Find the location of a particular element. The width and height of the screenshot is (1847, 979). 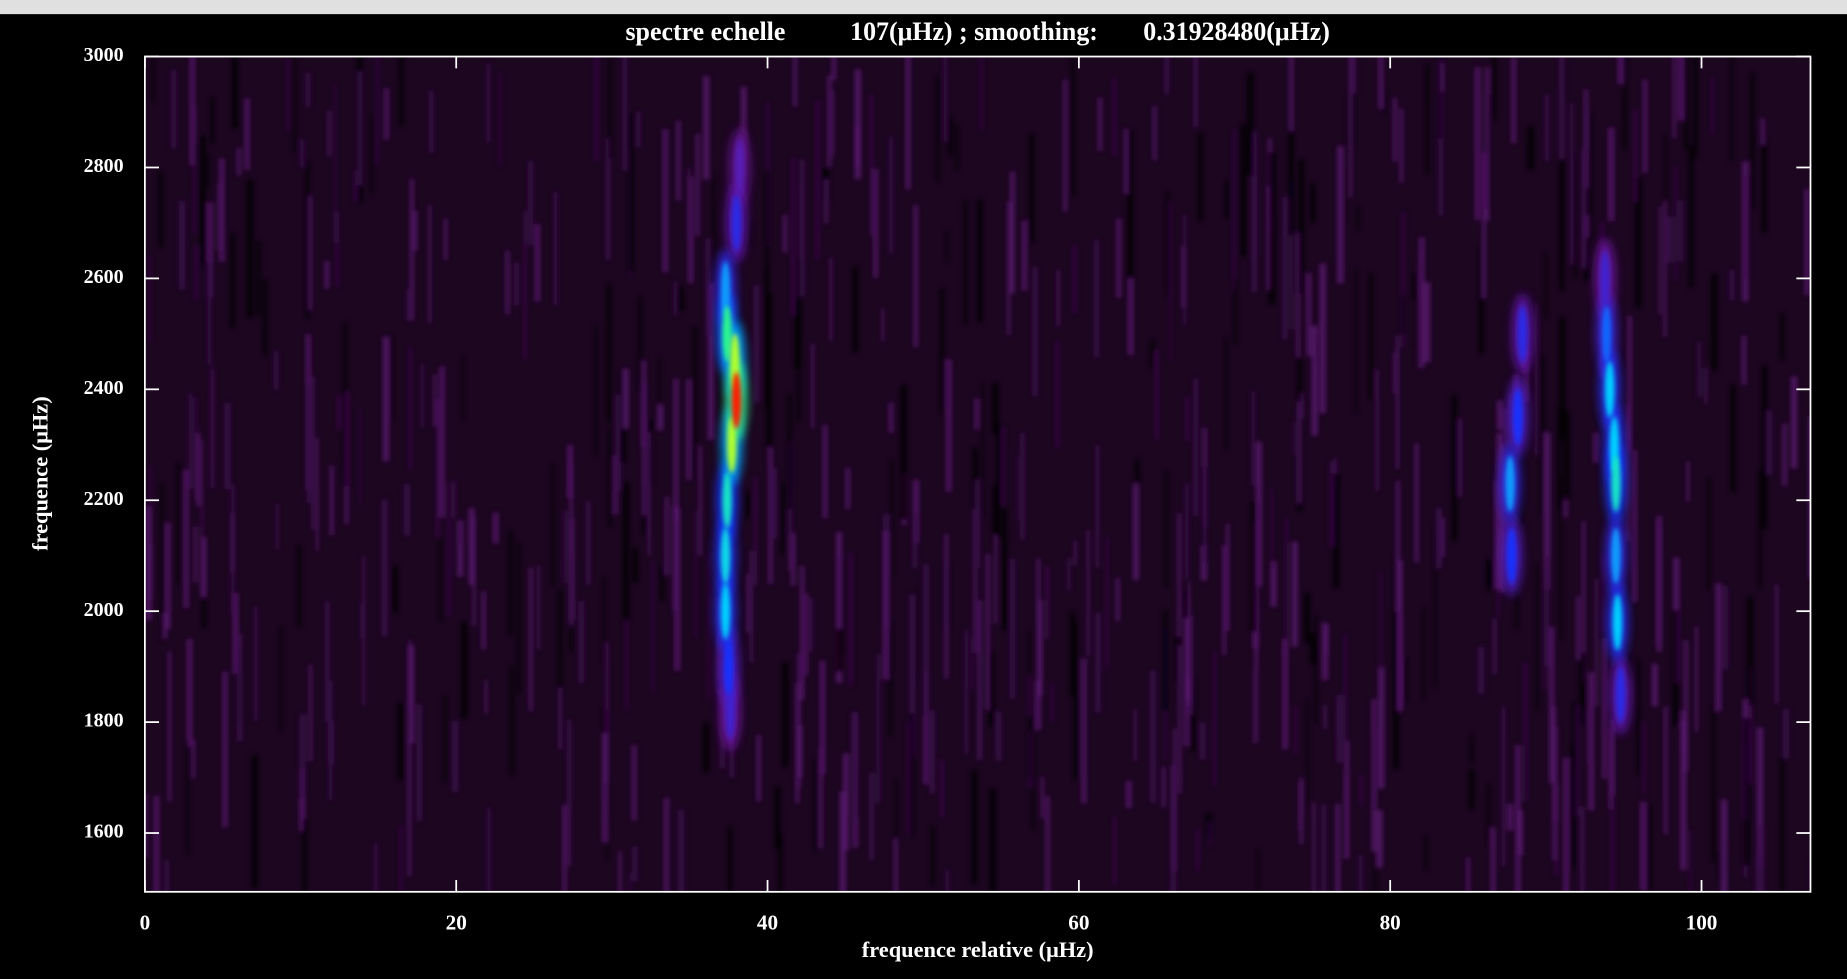

y-tick-label: 2200 is located at coordinates (104, 499).